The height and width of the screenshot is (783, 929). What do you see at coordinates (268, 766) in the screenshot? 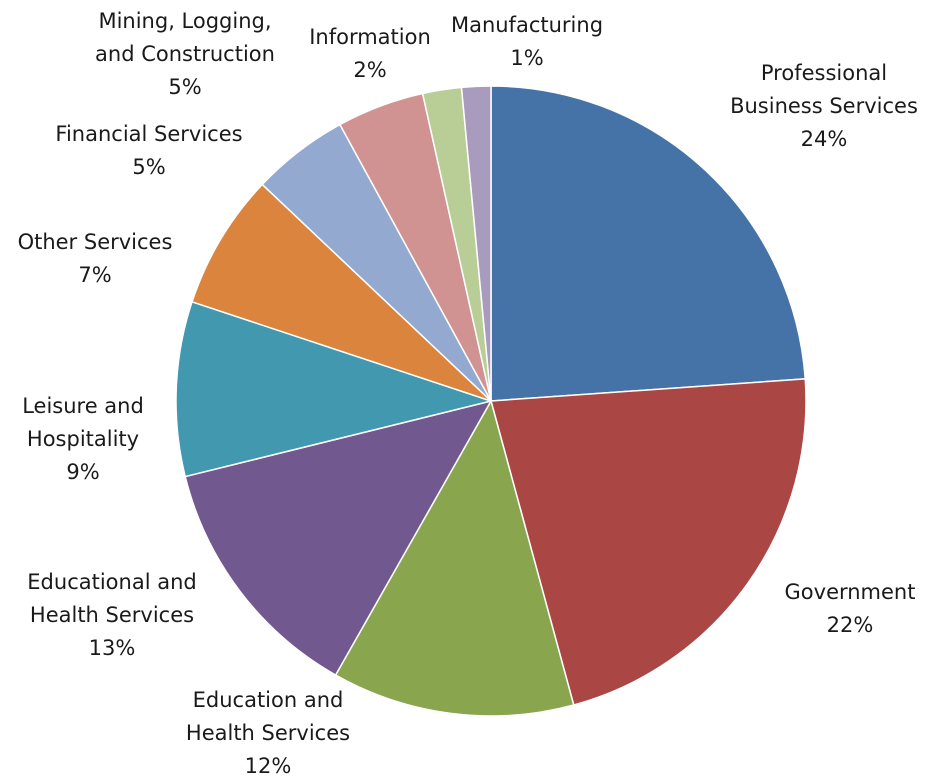
I see `slice-percent-label: 12%` at bounding box center [268, 766].